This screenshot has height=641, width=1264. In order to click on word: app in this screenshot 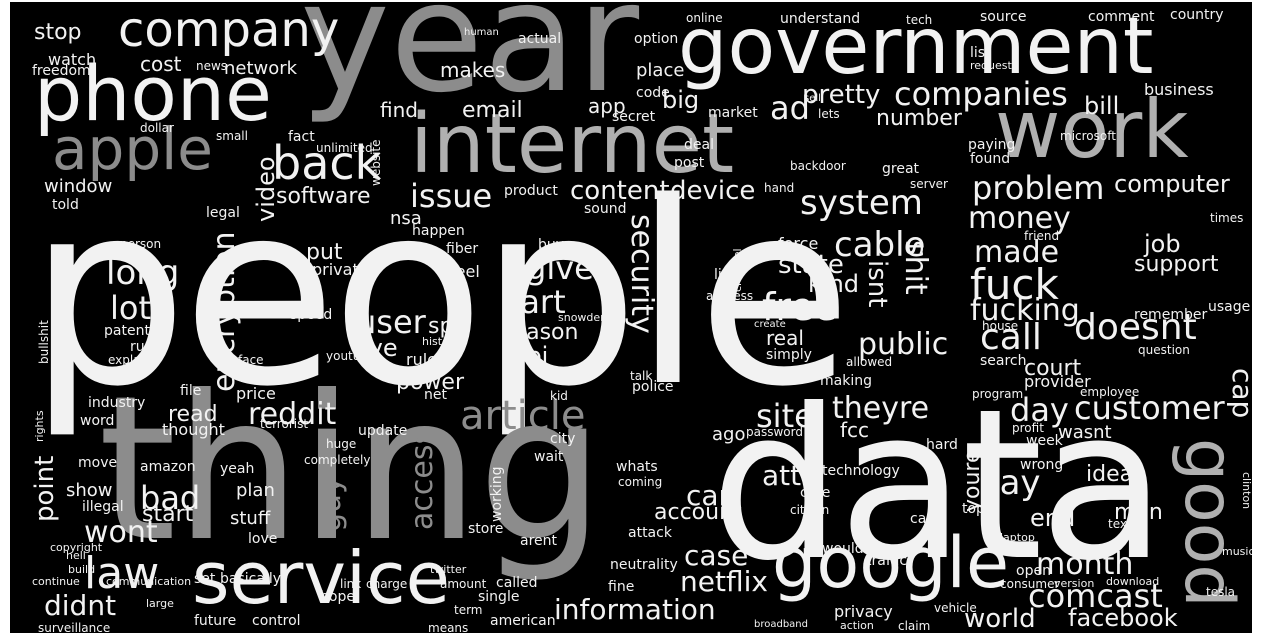, I will do `click(607, 106)`.